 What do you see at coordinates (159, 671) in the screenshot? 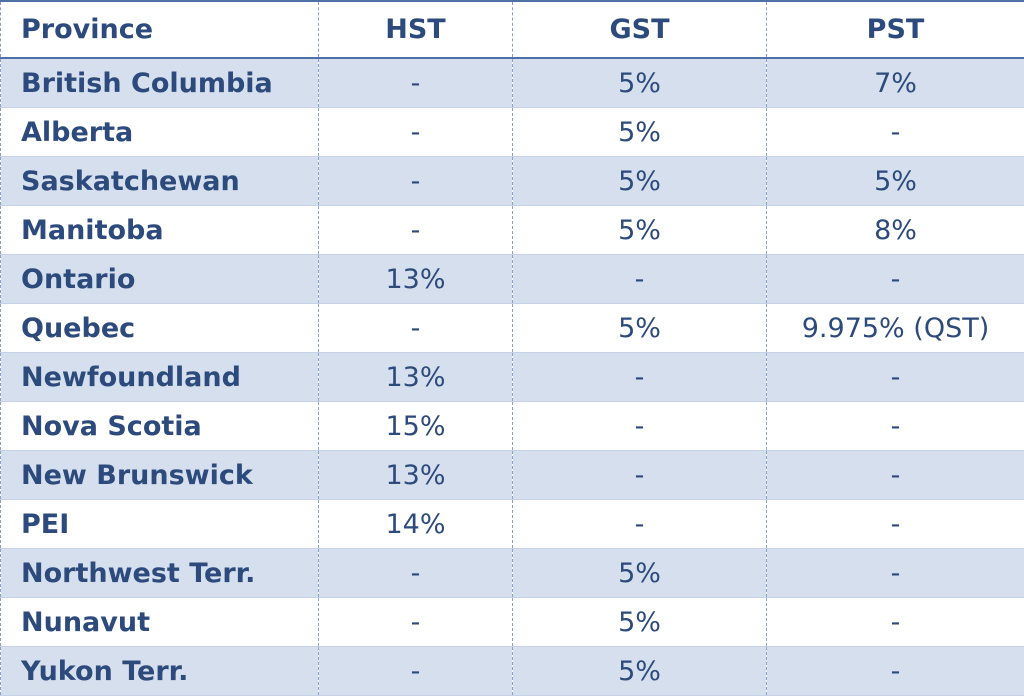
I see `province-cell: Yukon Terr.` at bounding box center [159, 671].